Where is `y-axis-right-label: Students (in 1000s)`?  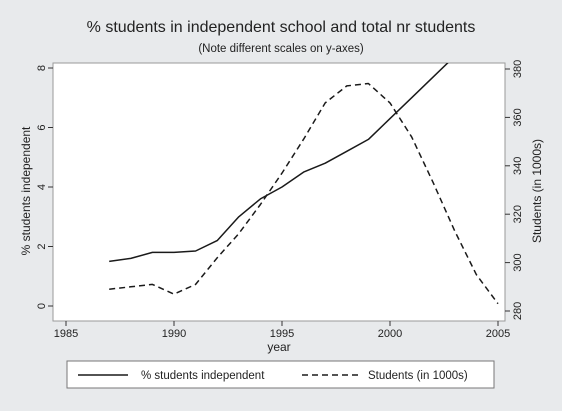 y-axis-right-label: Students (in 1000s) is located at coordinates (537, 191).